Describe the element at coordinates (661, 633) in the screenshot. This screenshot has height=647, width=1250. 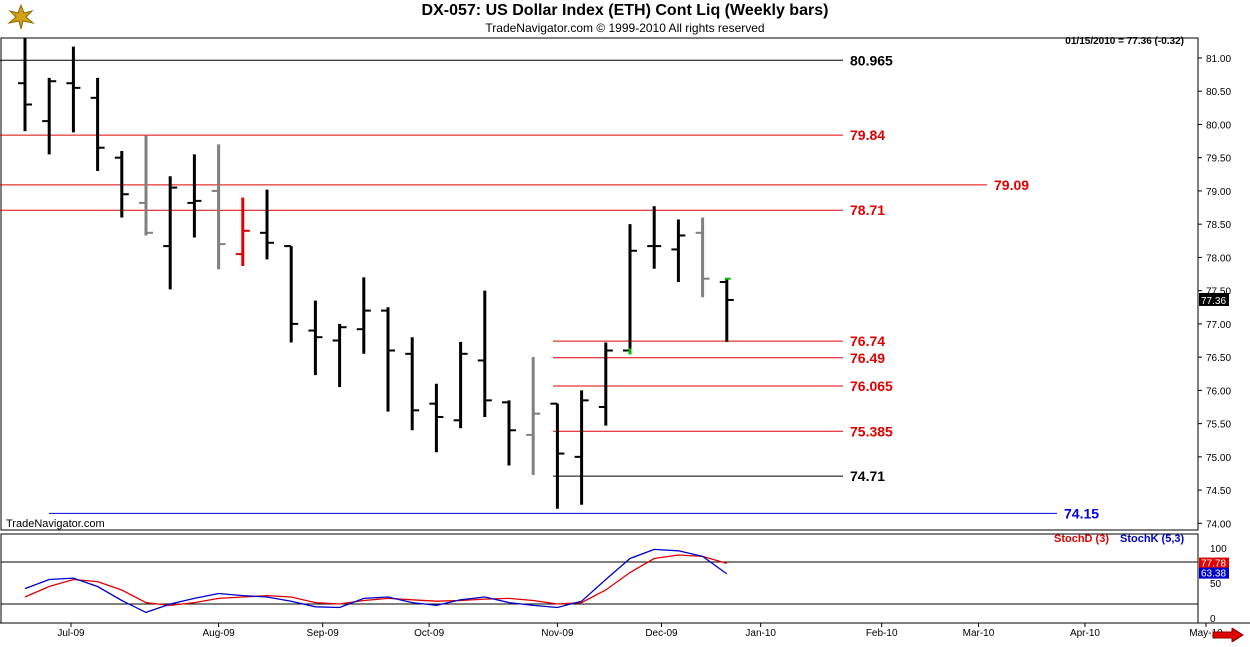
I see `time-axis-label: Dec-09` at that location.